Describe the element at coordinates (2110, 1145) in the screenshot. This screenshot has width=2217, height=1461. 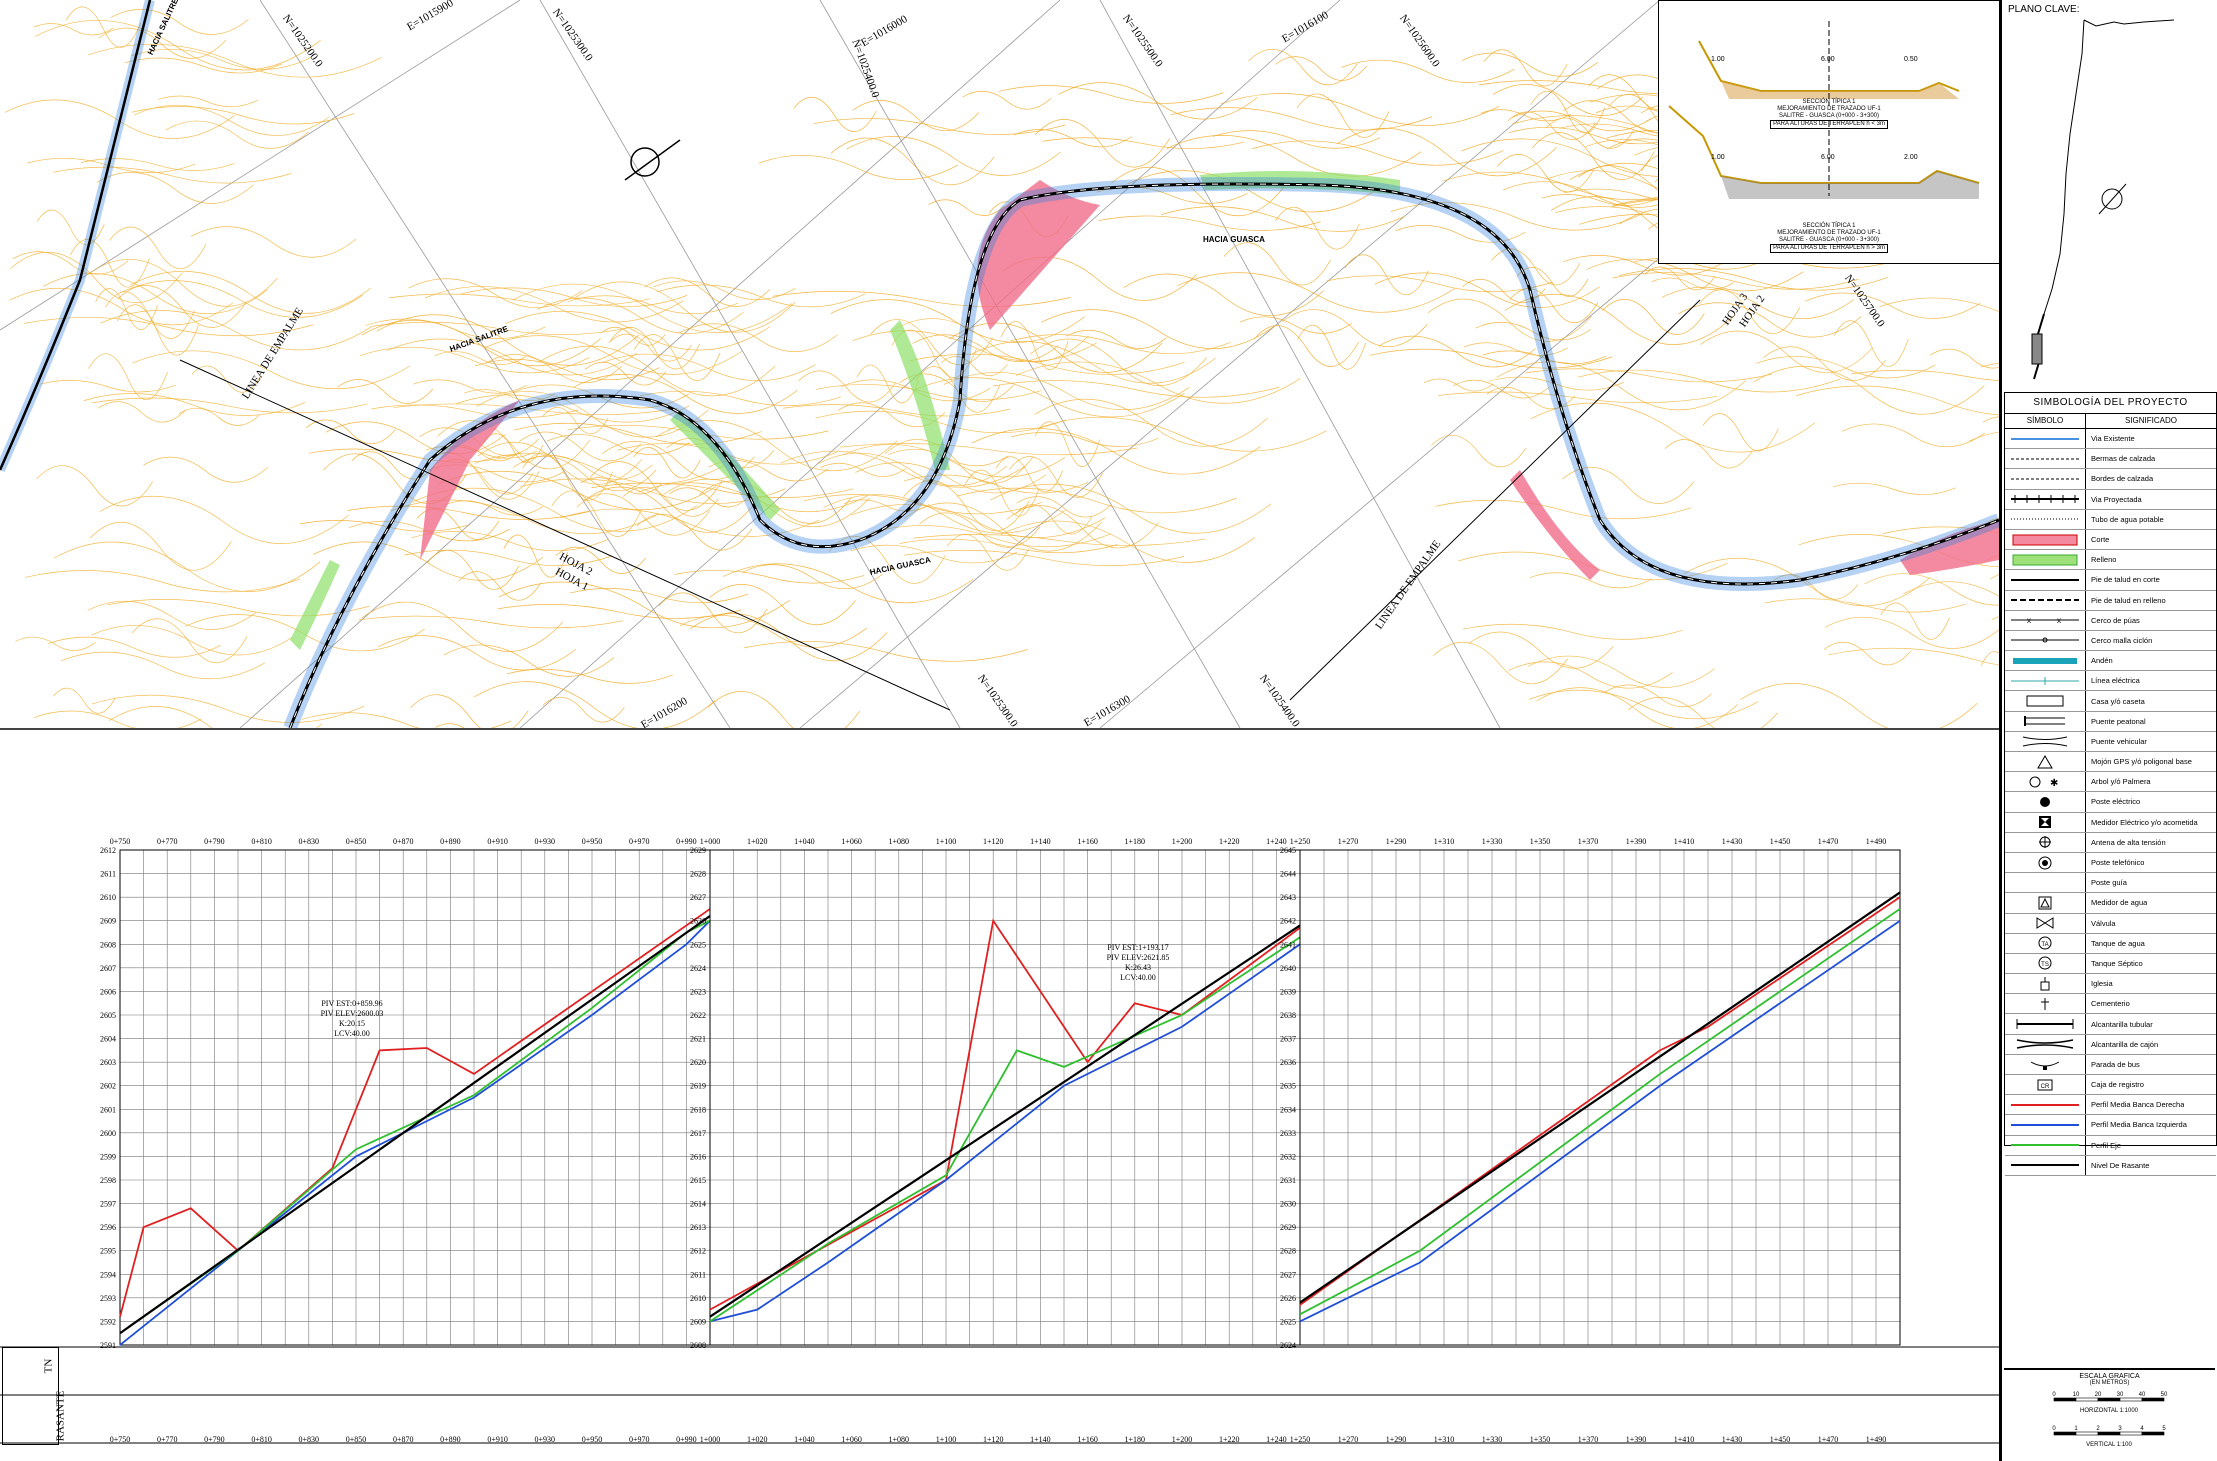
I see `legend-row: Perfil Eje` at that location.